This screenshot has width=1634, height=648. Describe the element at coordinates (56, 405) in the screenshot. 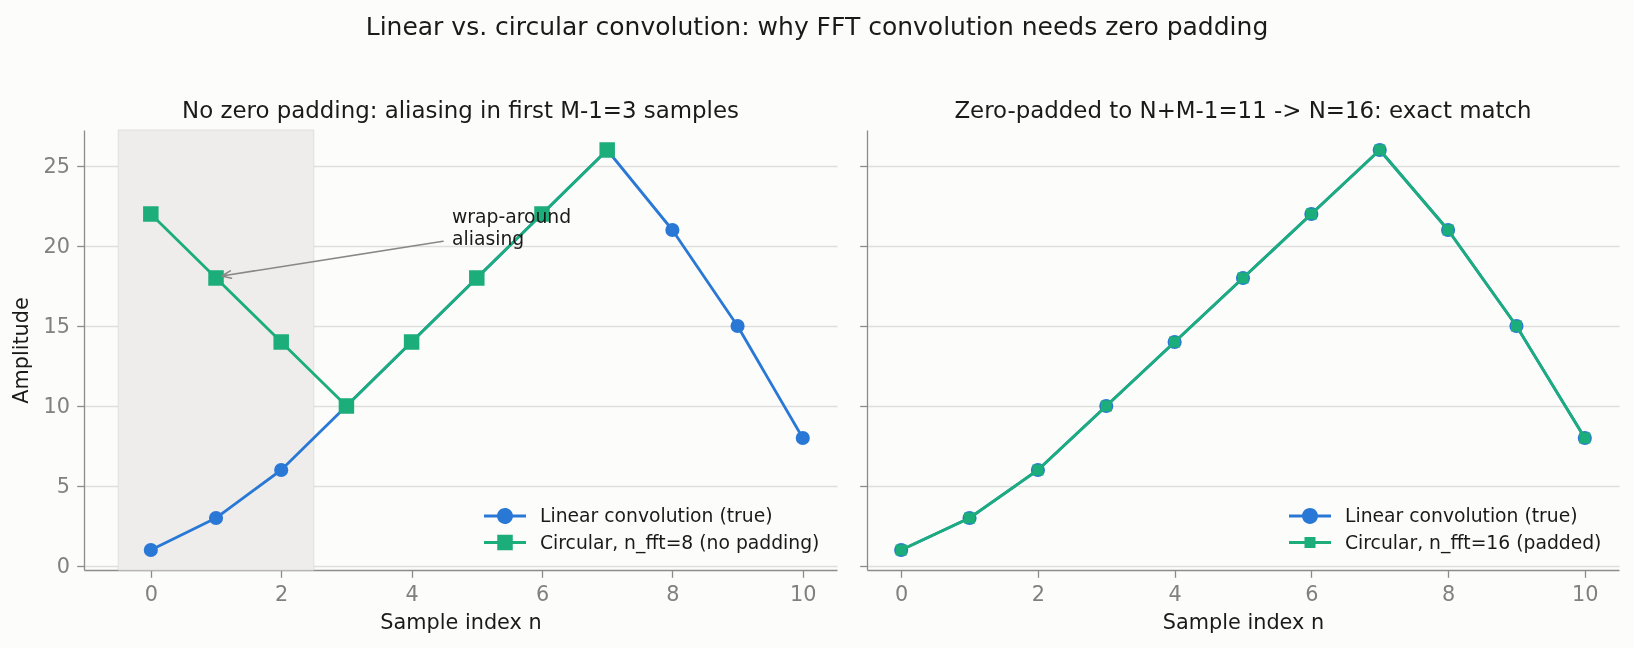

I see `y-tick-label: 10` at that location.